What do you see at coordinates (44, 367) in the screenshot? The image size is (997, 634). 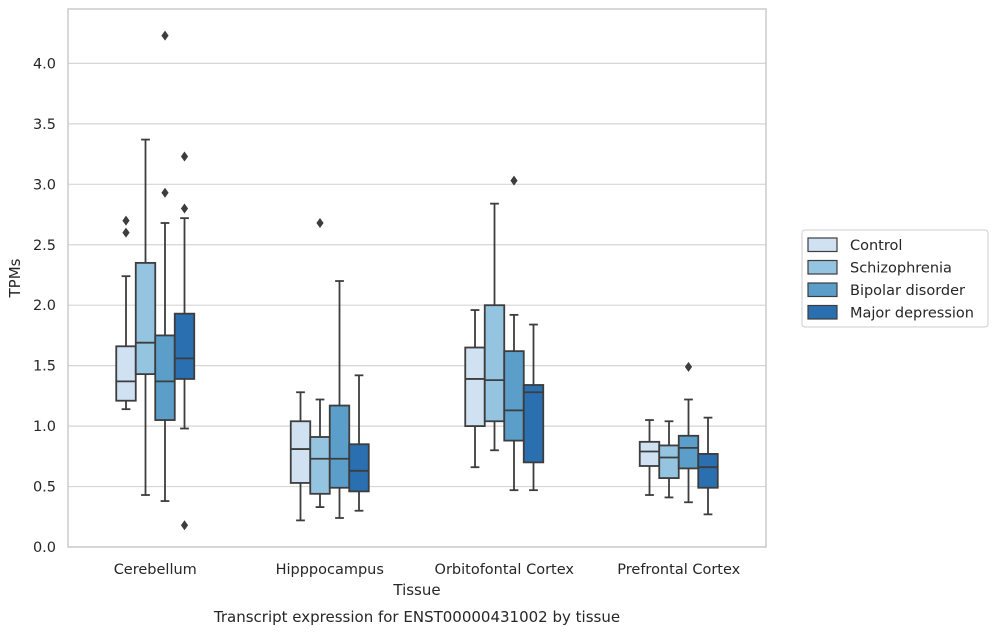 I see `y-tick-label: 1.5` at bounding box center [44, 367].